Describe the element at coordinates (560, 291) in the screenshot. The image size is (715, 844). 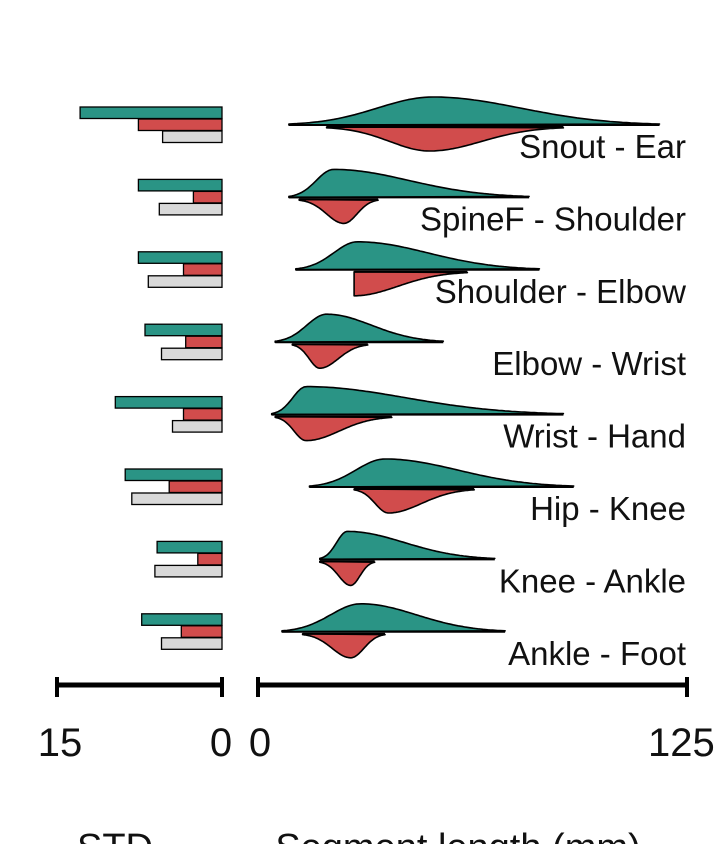
I see `segment-label-shoulder-elbow: Shoulder - Elbow` at that location.